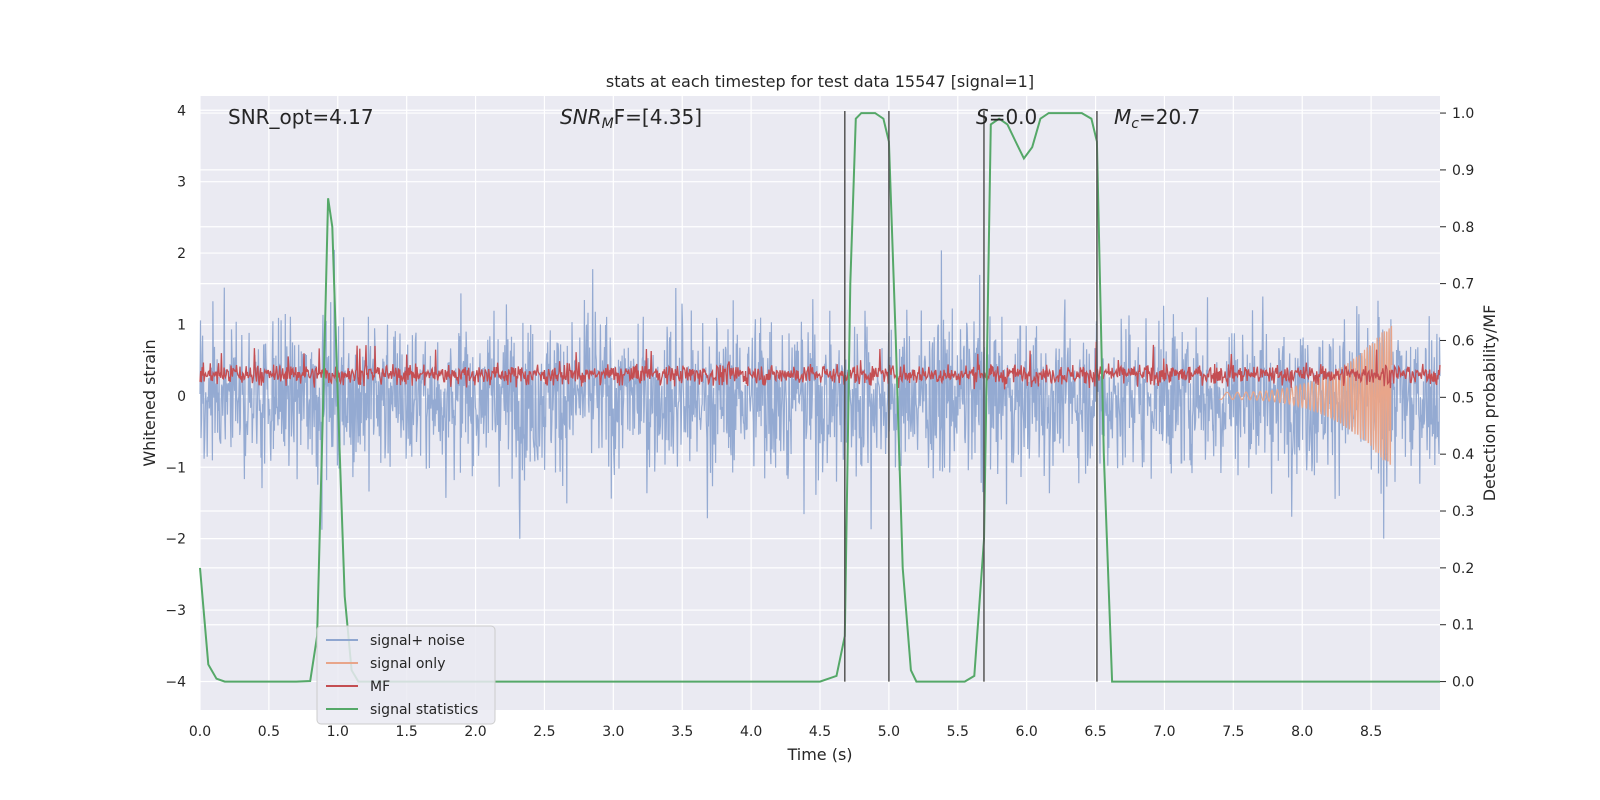 The width and height of the screenshot is (1600, 800). Describe the element at coordinates (581, 117) in the screenshot. I see `annotation-snr-mf-base: SNR` at that location.